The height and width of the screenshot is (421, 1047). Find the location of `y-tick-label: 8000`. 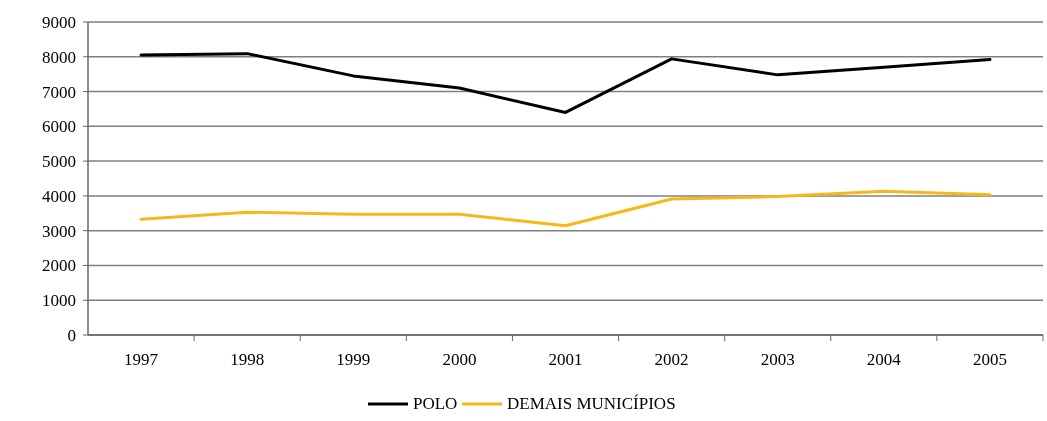

y-tick-label: 8000 is located at coordinates (59, 57).